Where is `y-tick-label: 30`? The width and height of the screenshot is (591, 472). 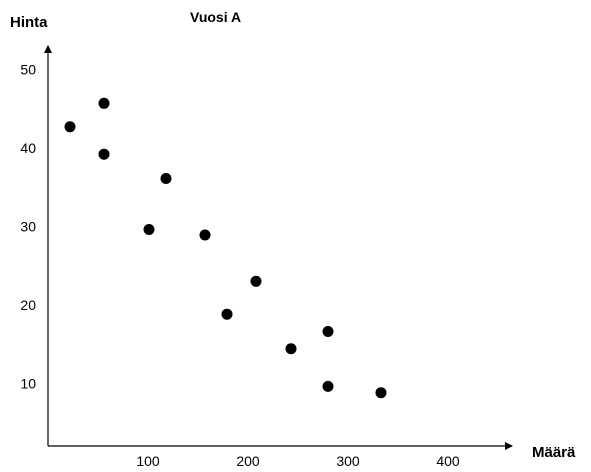 y-tick-label: 30 is located at coordinates (28, 226).